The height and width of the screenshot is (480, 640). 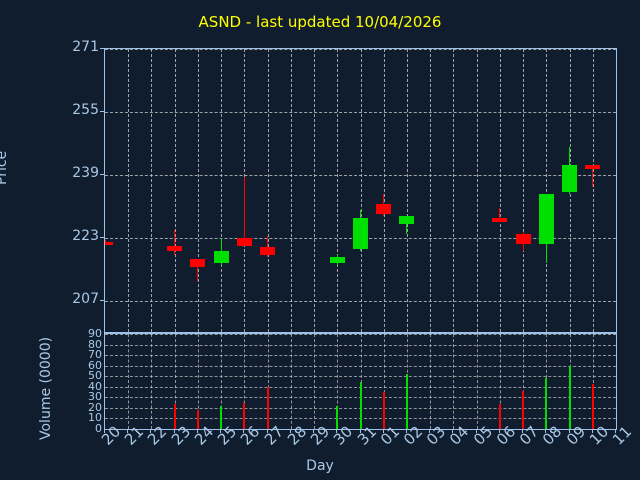 What do you see at coordinates (320, 466) in the screenshot?
I see `day-axis-title: Day` at bounding box center [320, 466].